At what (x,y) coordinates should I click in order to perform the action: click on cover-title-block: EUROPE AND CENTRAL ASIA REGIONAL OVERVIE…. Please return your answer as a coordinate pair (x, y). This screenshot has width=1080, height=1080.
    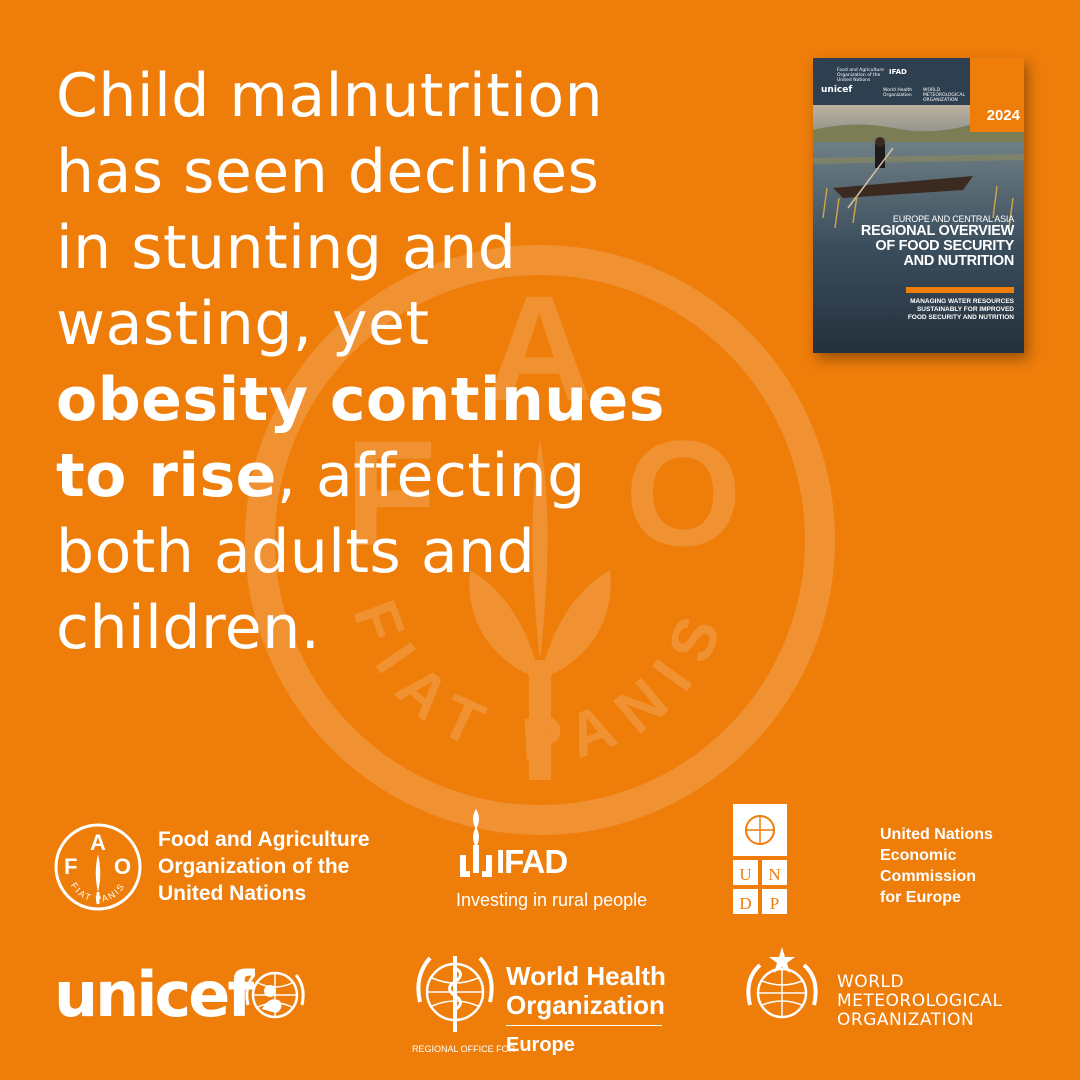
    Looking at the image, I should click on (913, 241).